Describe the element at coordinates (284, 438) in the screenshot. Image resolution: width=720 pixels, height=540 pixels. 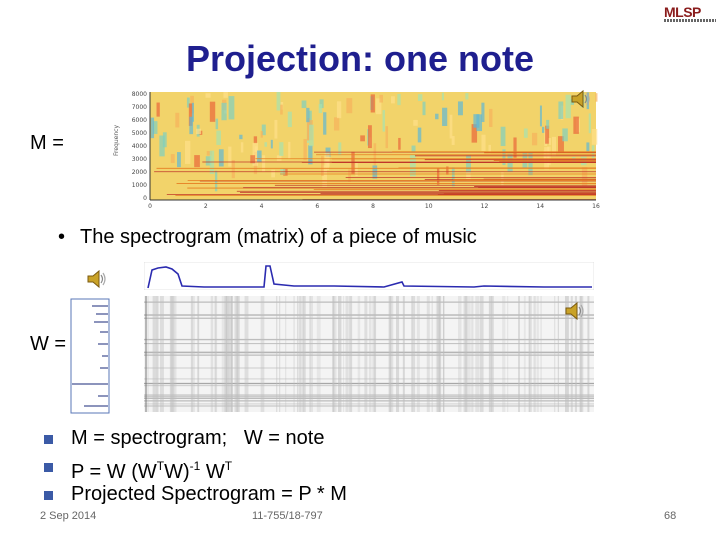
I see `bullet-w-def: W = note` at that location.